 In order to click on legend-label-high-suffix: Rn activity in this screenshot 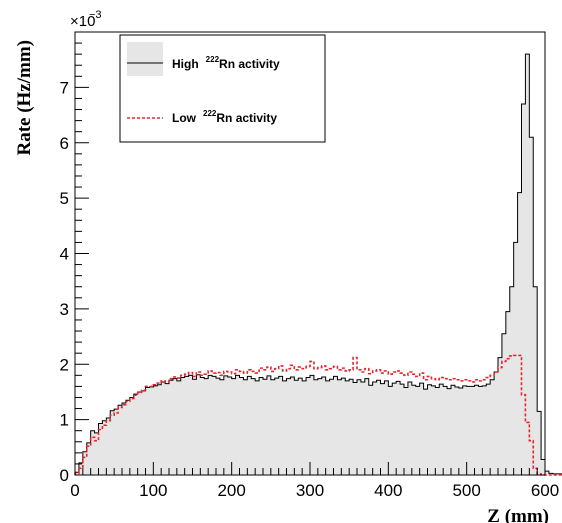, I will do `click(249, 64)`.